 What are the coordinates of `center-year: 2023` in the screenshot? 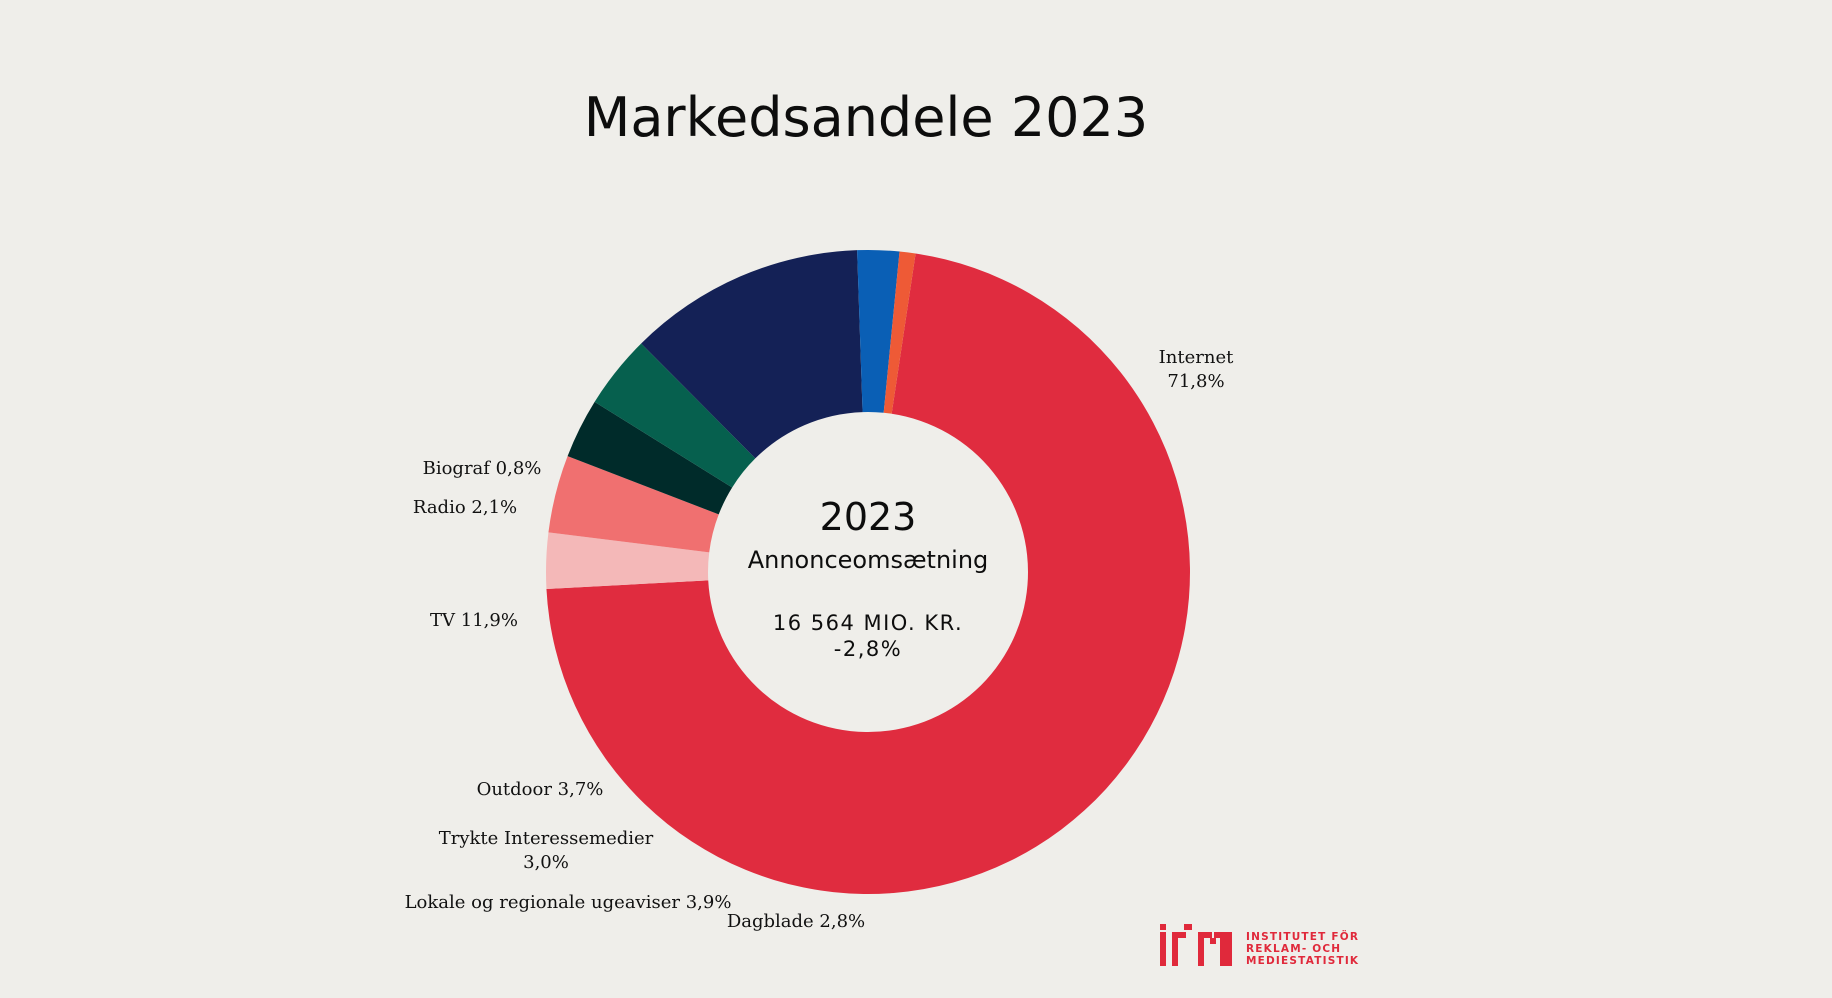 It's located at (868, 517).